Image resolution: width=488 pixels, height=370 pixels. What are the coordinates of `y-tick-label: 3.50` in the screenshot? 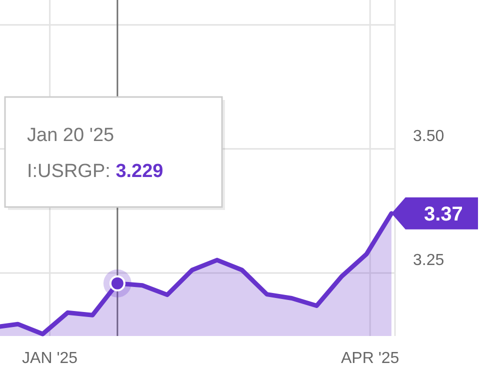 It's located at (428, 136).